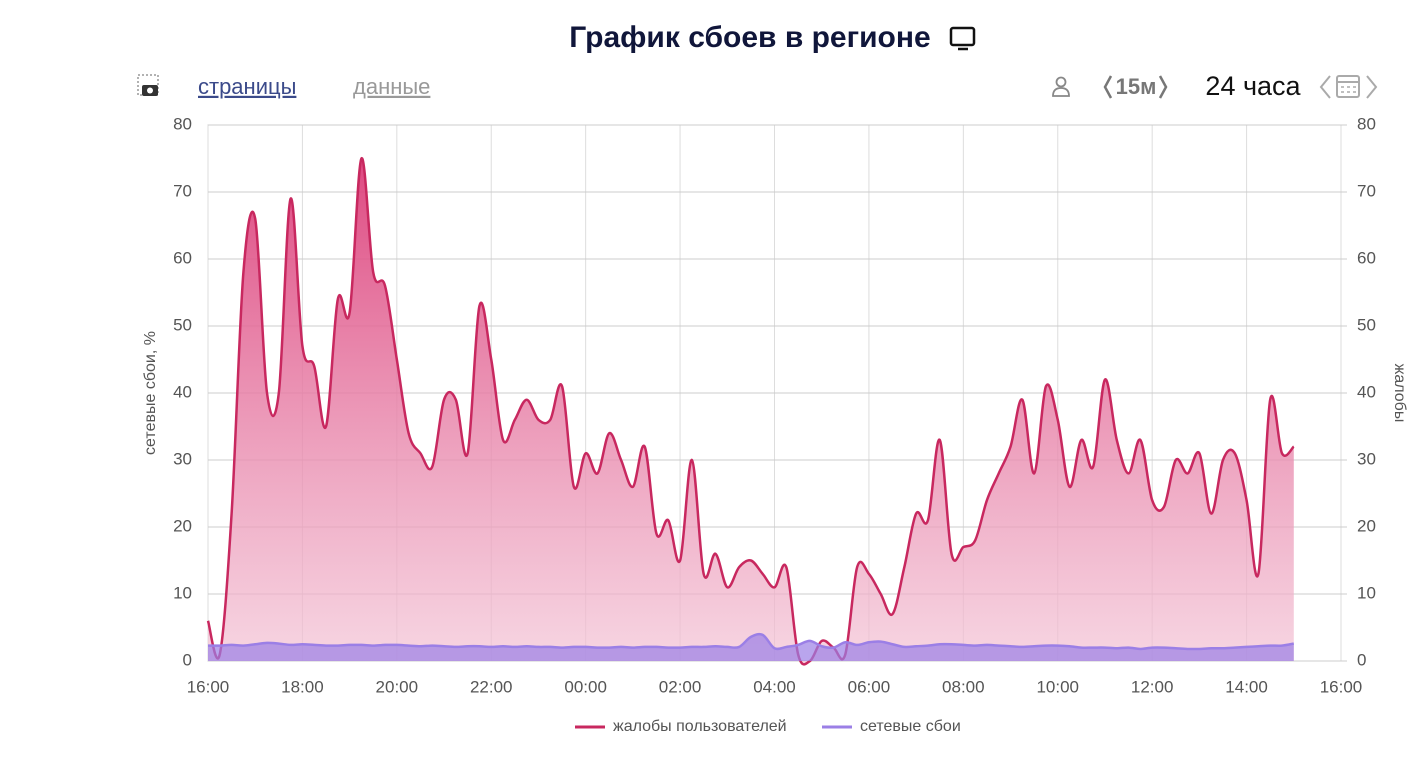 This screenshot has width=1422, height=759. Describe the element at coordinates (1366, 123) in the screenshot. I see `y2-tick-label: 80` at that location.